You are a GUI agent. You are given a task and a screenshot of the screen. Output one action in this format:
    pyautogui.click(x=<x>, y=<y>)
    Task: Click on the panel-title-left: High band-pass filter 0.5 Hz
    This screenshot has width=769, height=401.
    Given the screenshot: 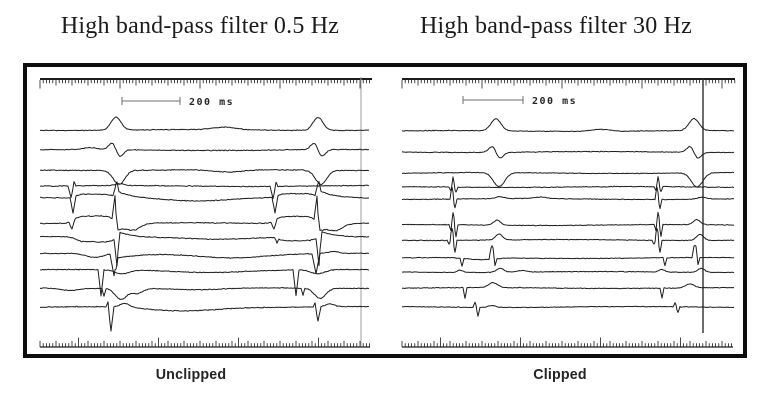 What is the action you would take?
    pyautogui.click(x=200, y=26)
    